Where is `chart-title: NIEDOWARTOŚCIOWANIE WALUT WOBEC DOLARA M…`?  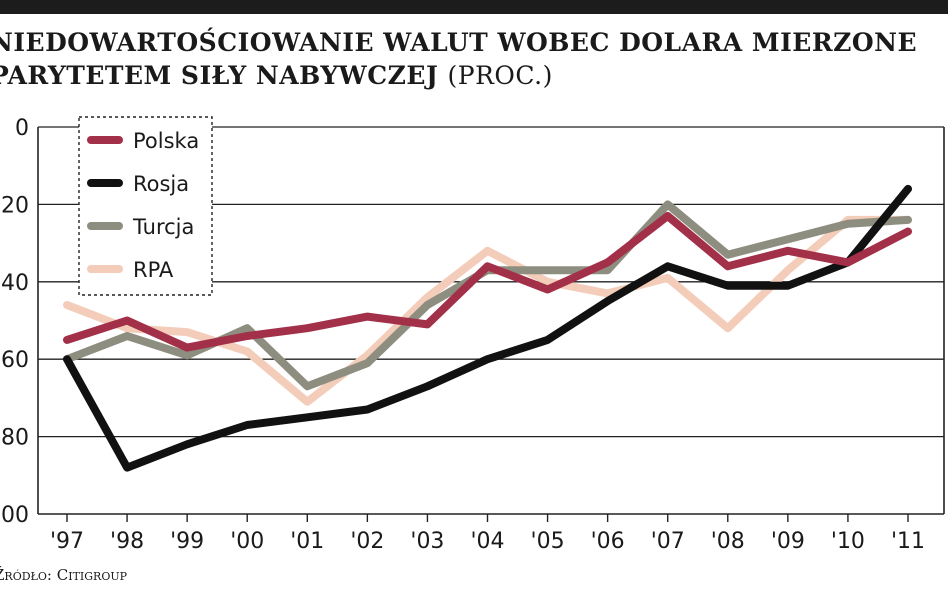
chart-title: NIEDOWARTOŚCIOWANIE WALUT WOBEC DOLARA M… is located at coordinates (474, 59).